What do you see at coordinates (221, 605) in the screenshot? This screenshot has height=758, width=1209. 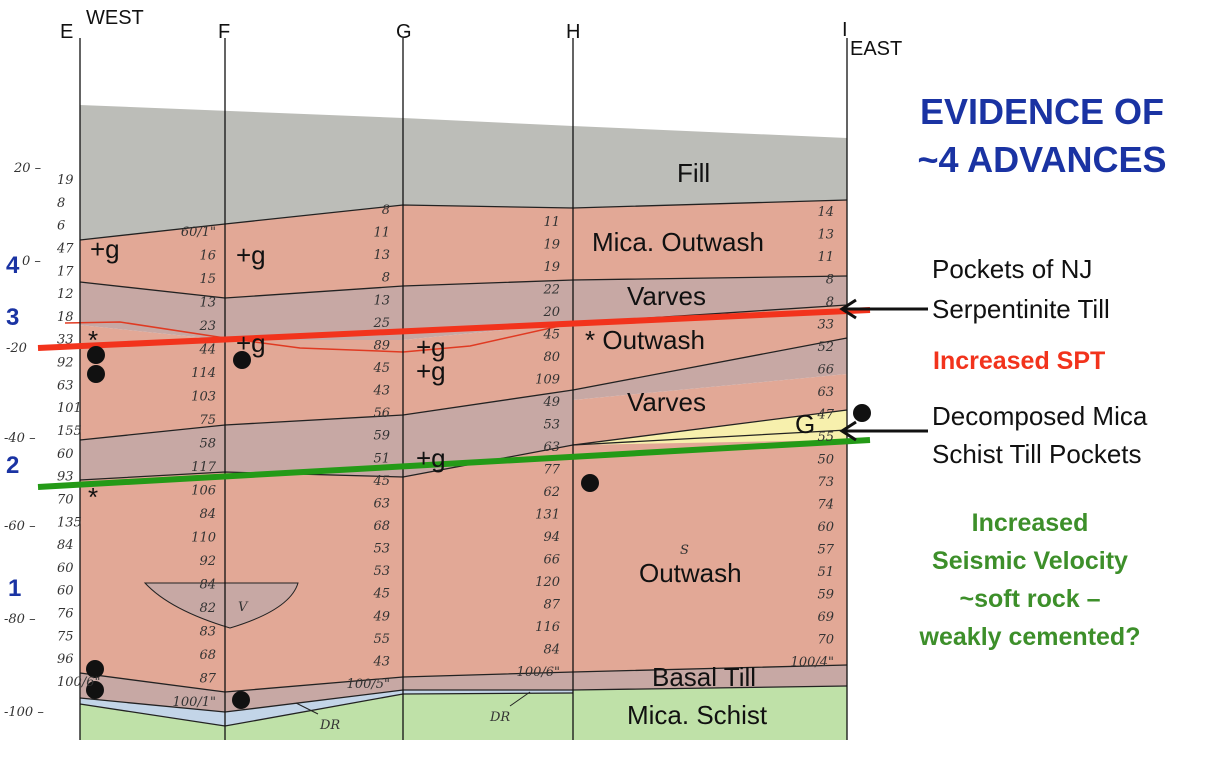 I see `v-varve-lens` at bounding box center [221, 605].